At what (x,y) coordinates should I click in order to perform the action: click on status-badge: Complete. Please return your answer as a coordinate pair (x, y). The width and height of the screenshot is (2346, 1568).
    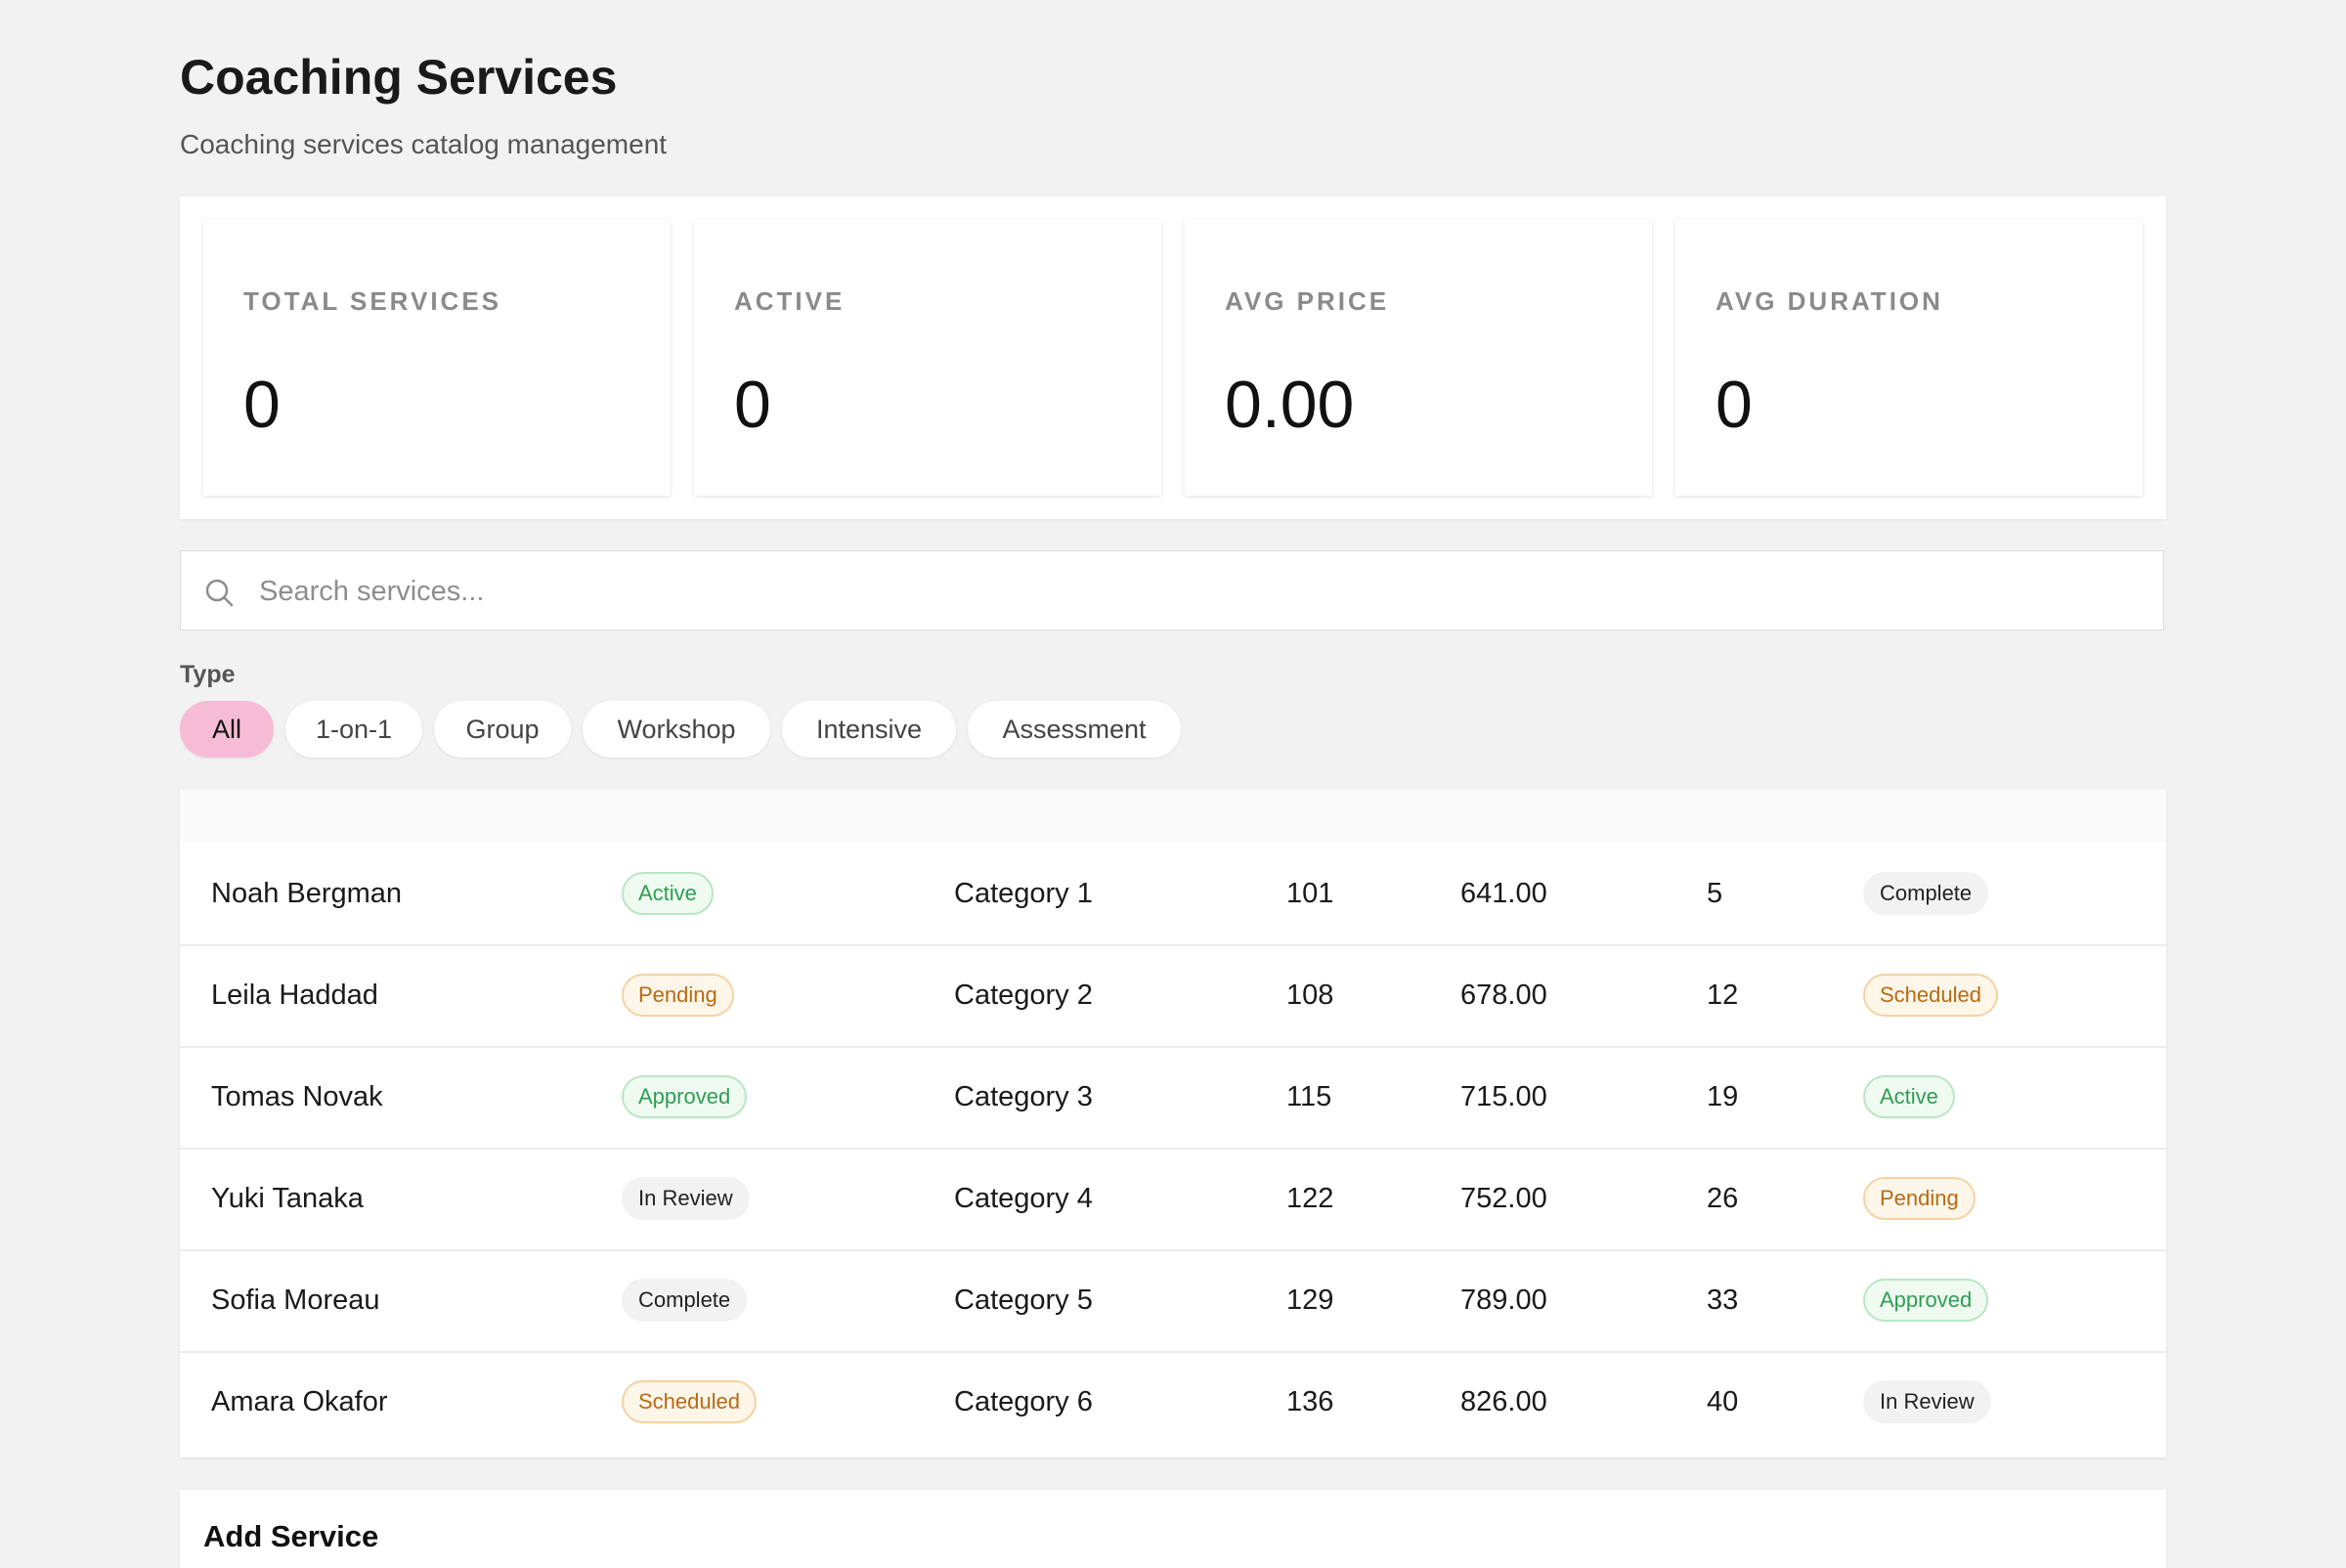
    Looking at the image, I should click on (685, 1300).